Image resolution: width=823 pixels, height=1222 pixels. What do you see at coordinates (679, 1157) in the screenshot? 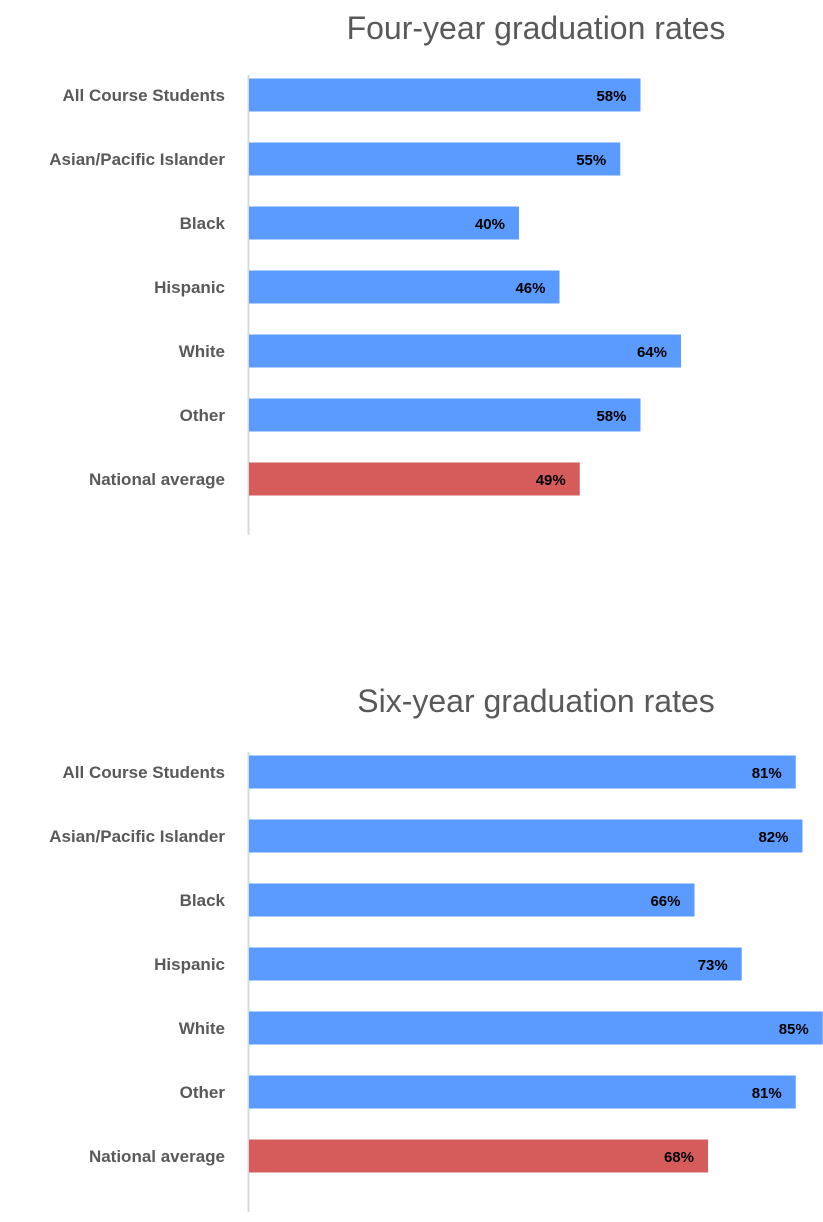
I see `data-label: 68%` at bounding box center [679, 1157].